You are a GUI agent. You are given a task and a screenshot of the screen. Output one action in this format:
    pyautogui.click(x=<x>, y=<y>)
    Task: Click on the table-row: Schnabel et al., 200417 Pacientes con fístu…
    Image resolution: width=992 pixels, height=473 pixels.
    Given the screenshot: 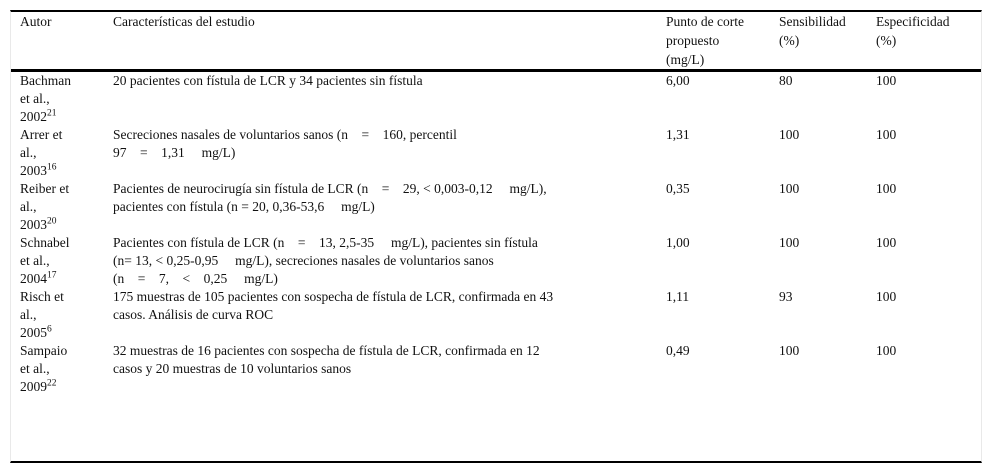 What is the action you would take?
    pyautogui.click(x=496, y=261)
    